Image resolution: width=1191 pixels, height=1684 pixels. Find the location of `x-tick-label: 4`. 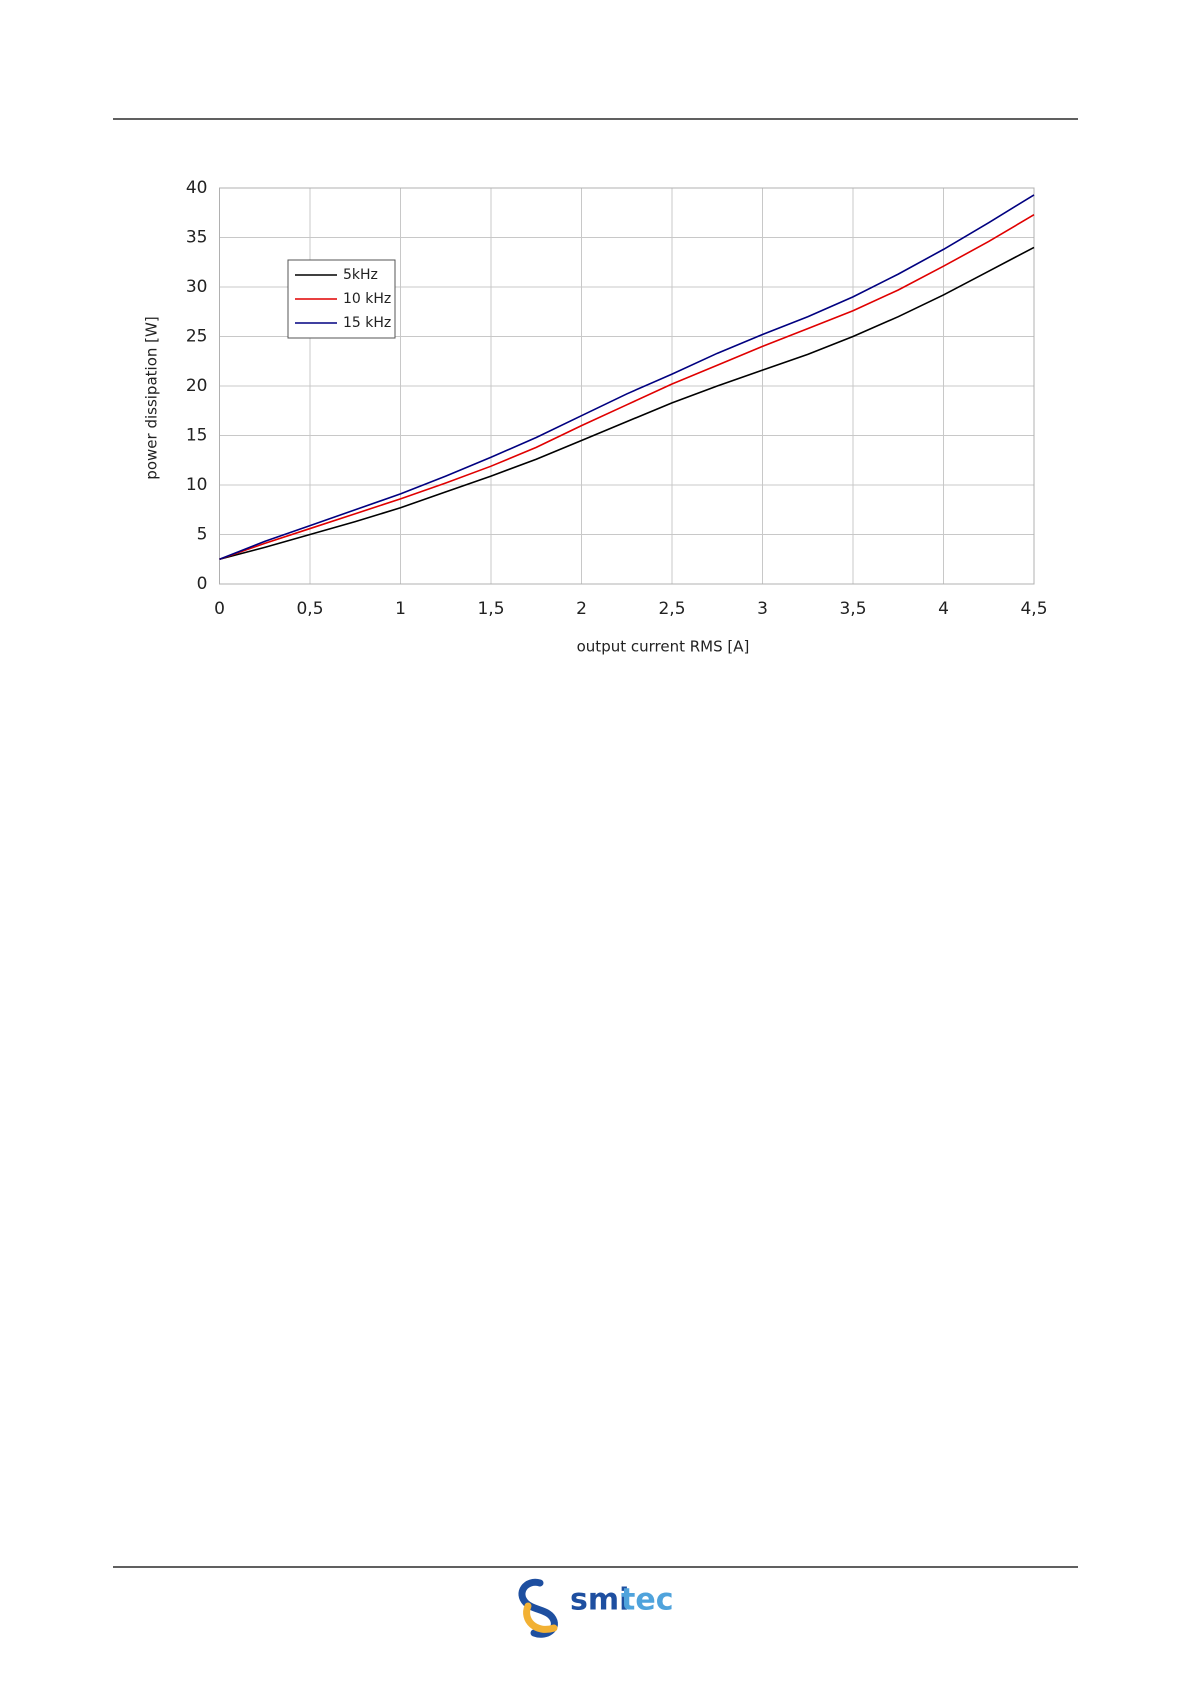

x-tick-label: 4 is located at coordinates (943, 609).